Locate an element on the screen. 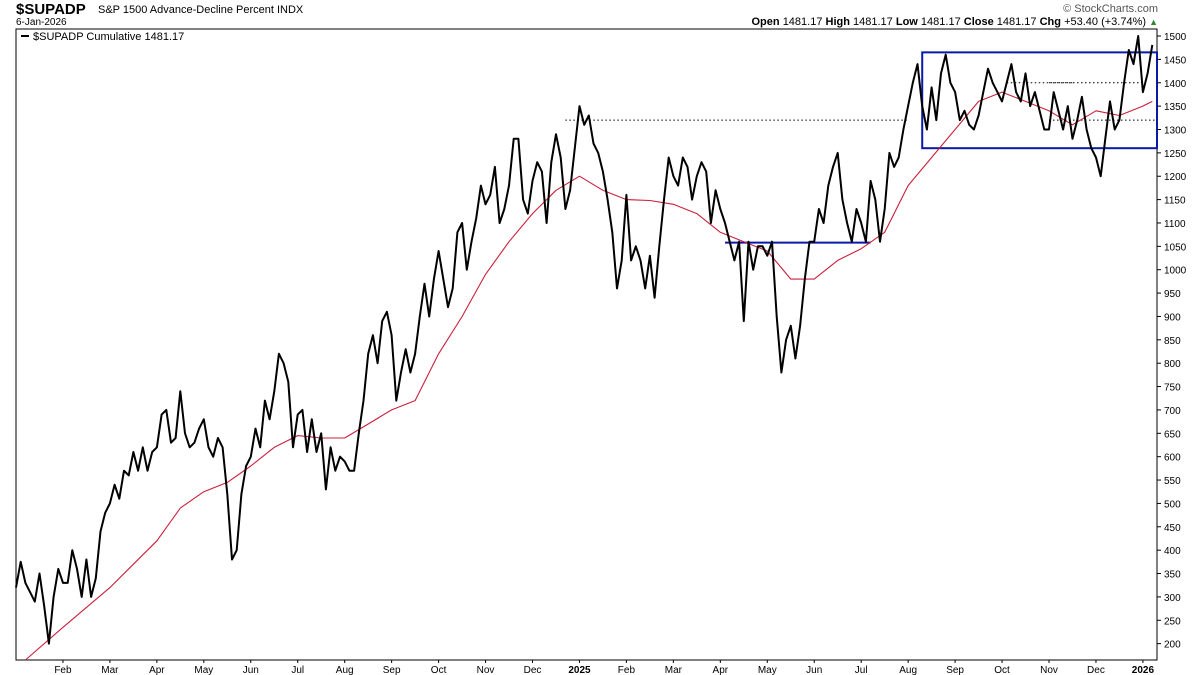 The height and width of the screenshot is (675, 1200). y-tick-label: 350 is located at coordinates (1172, 575).